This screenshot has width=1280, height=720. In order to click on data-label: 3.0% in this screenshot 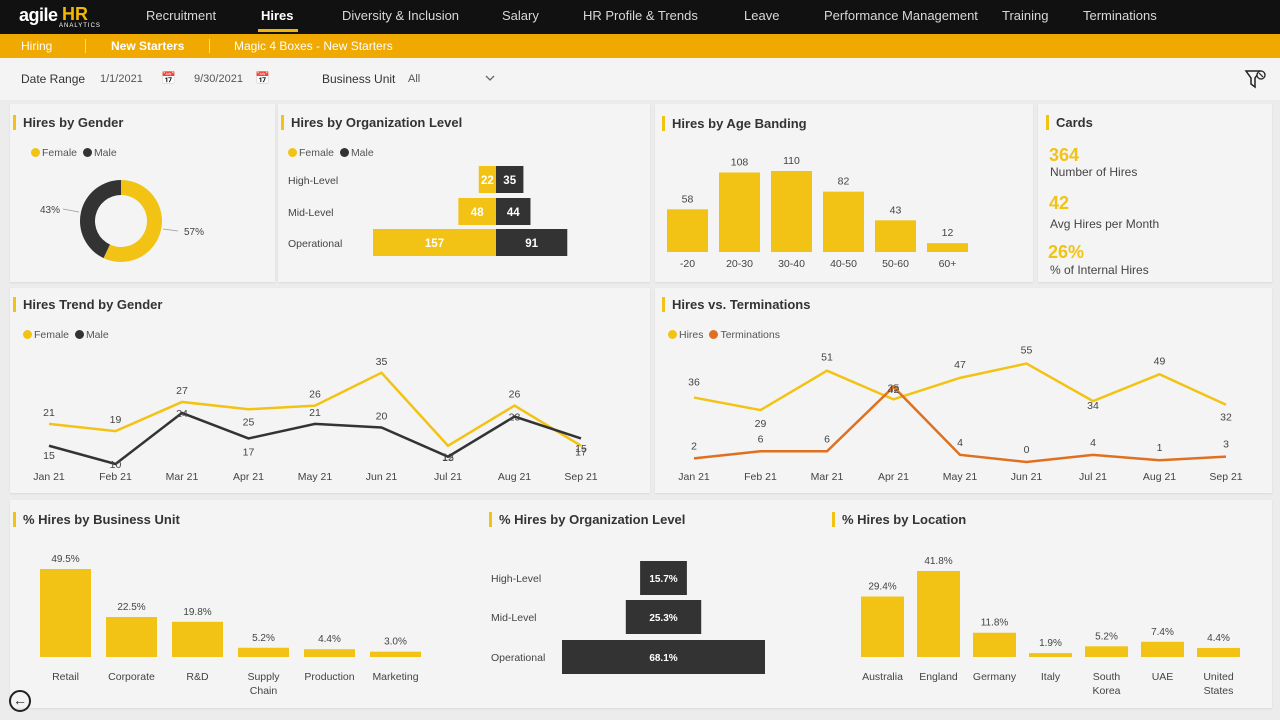, I will do `click(395, 642)`.